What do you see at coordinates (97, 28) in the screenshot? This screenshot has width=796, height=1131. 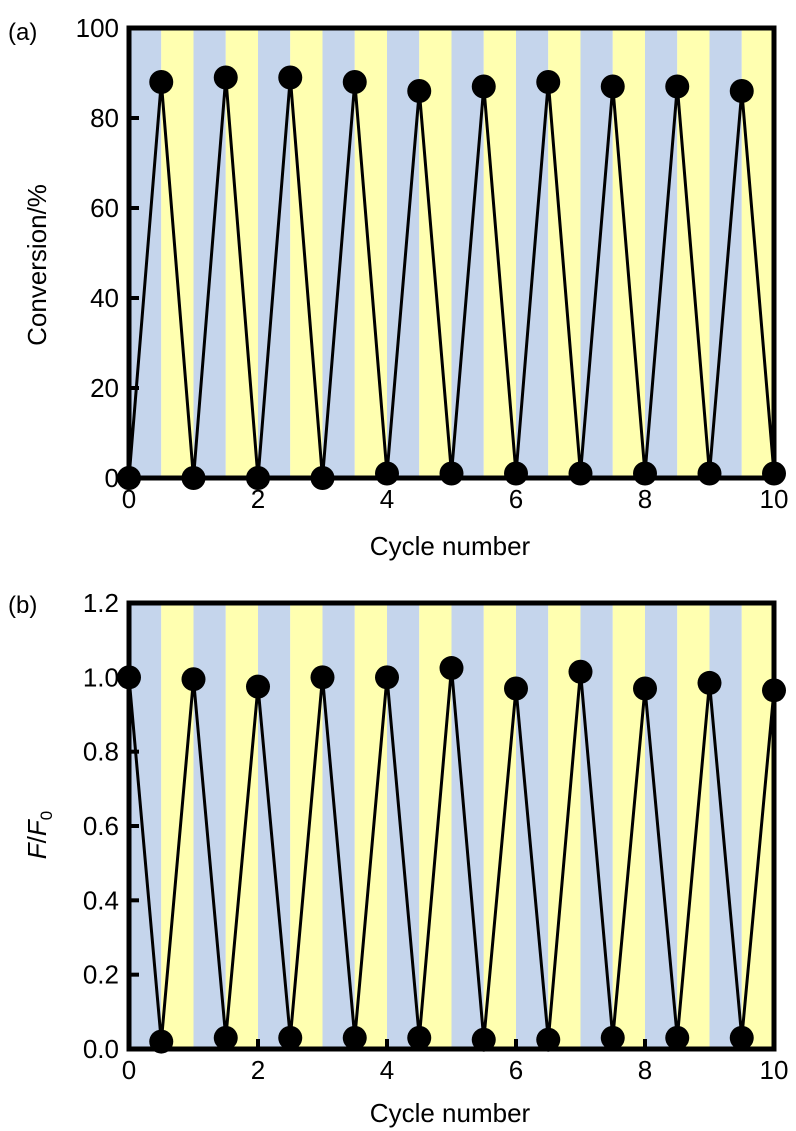 I see `panel-a-y-tick-label: 100` at bounding box center [97, 28].